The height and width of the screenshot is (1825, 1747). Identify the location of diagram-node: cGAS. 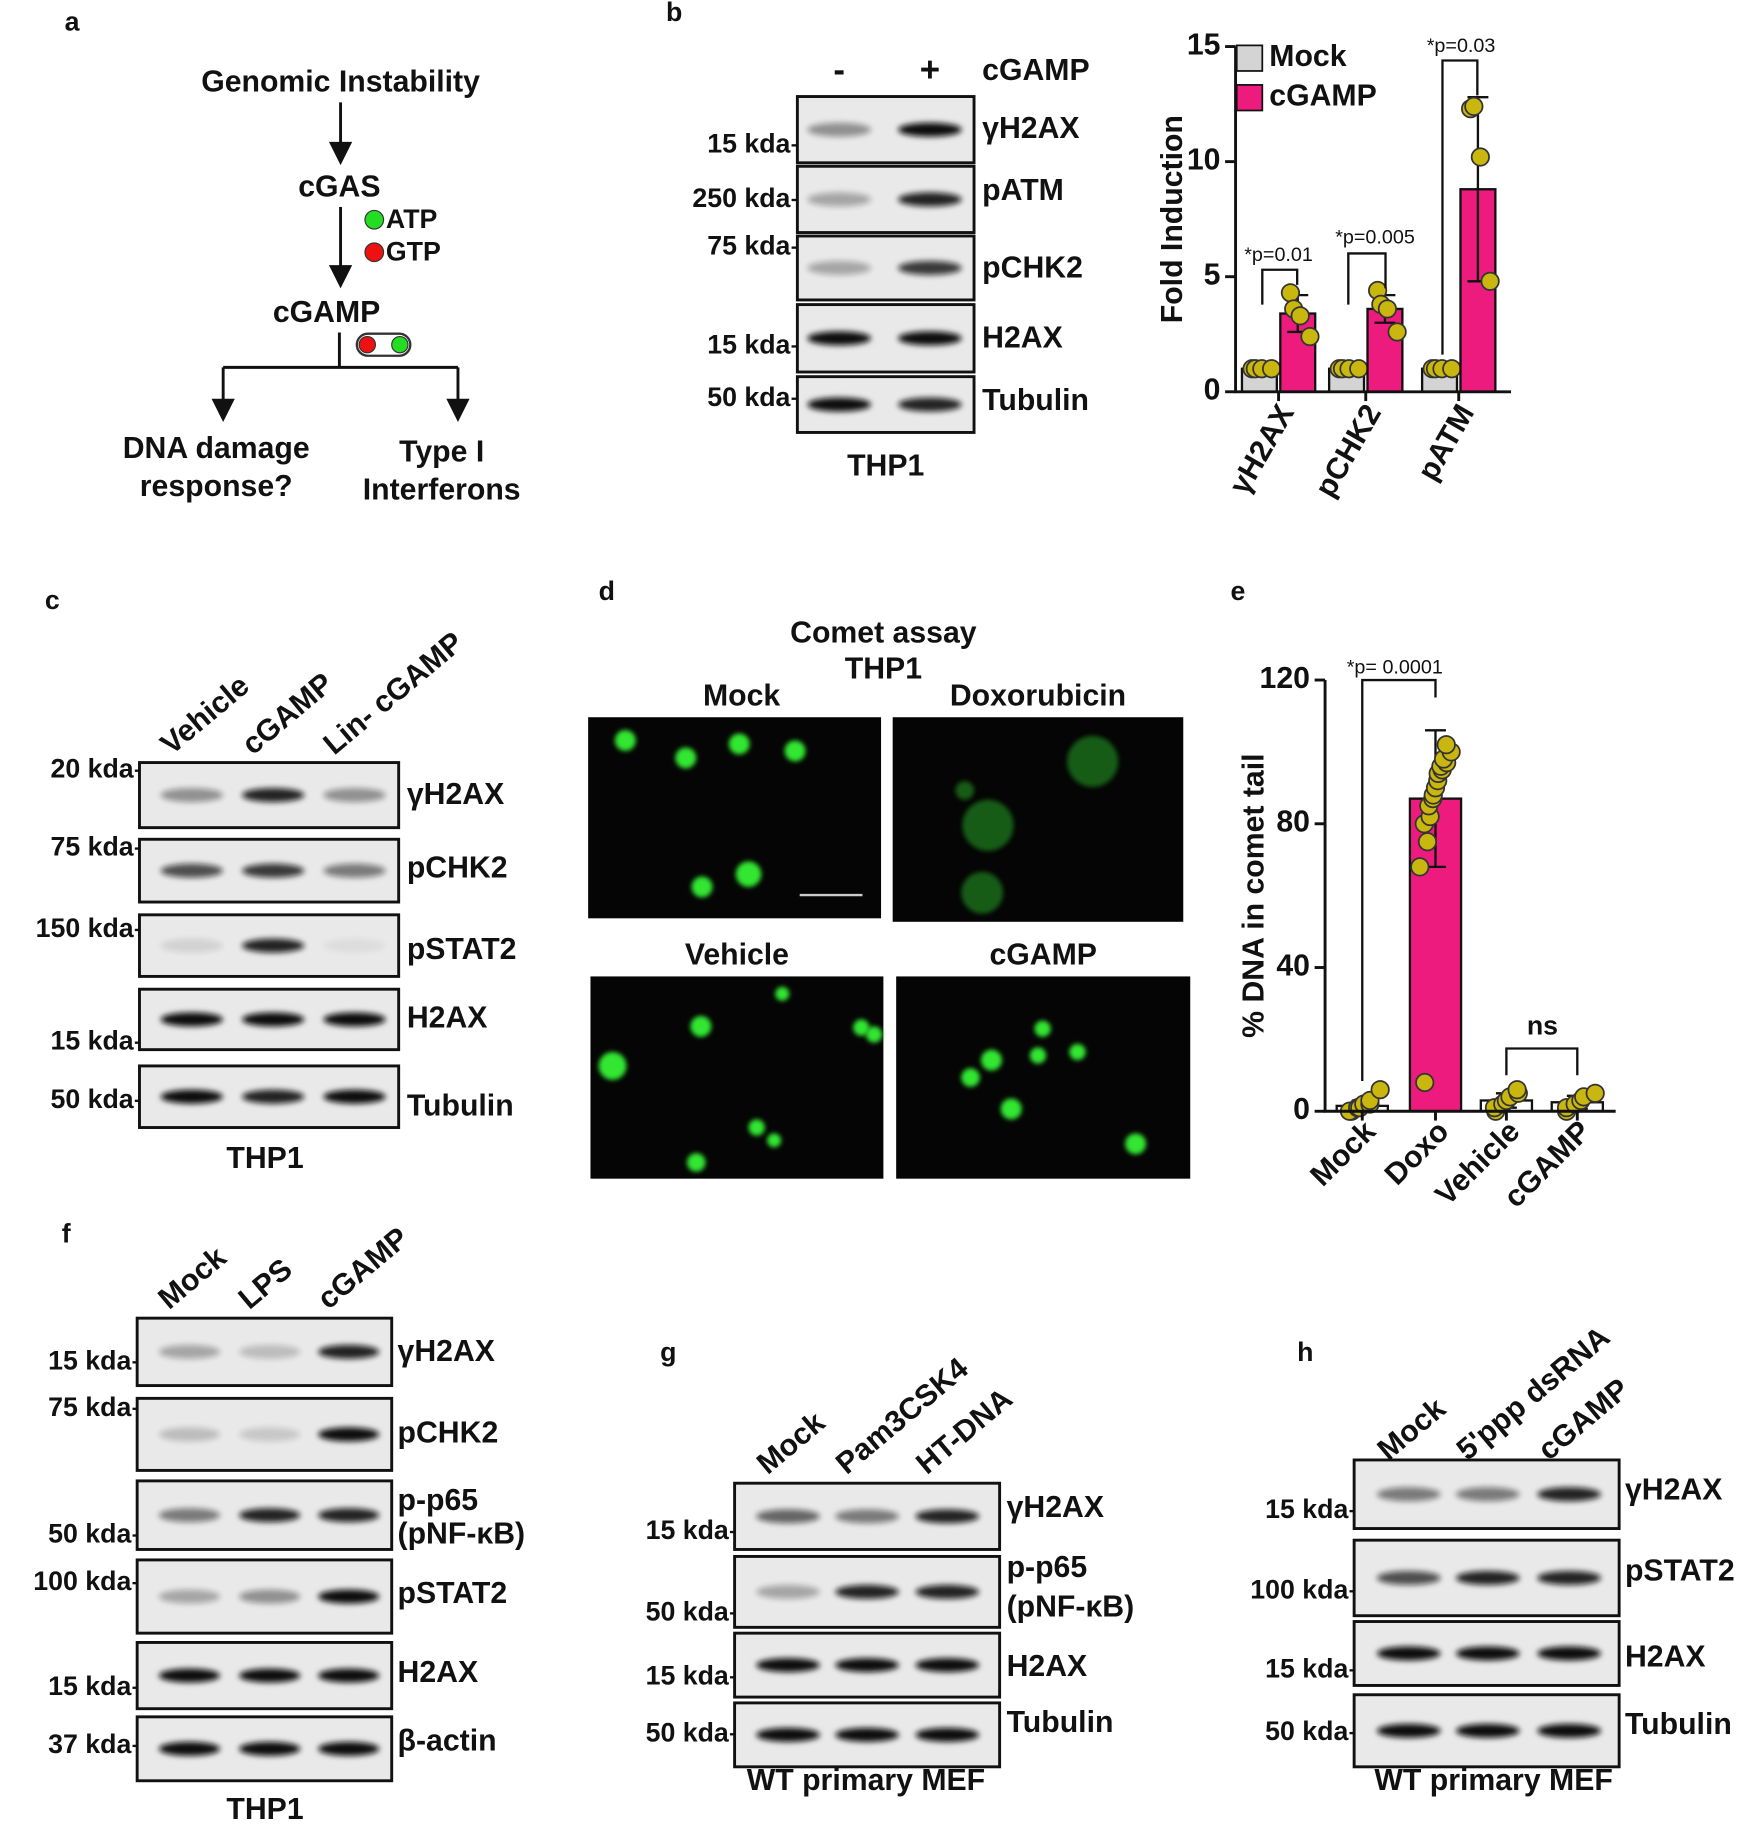
(339, 186).